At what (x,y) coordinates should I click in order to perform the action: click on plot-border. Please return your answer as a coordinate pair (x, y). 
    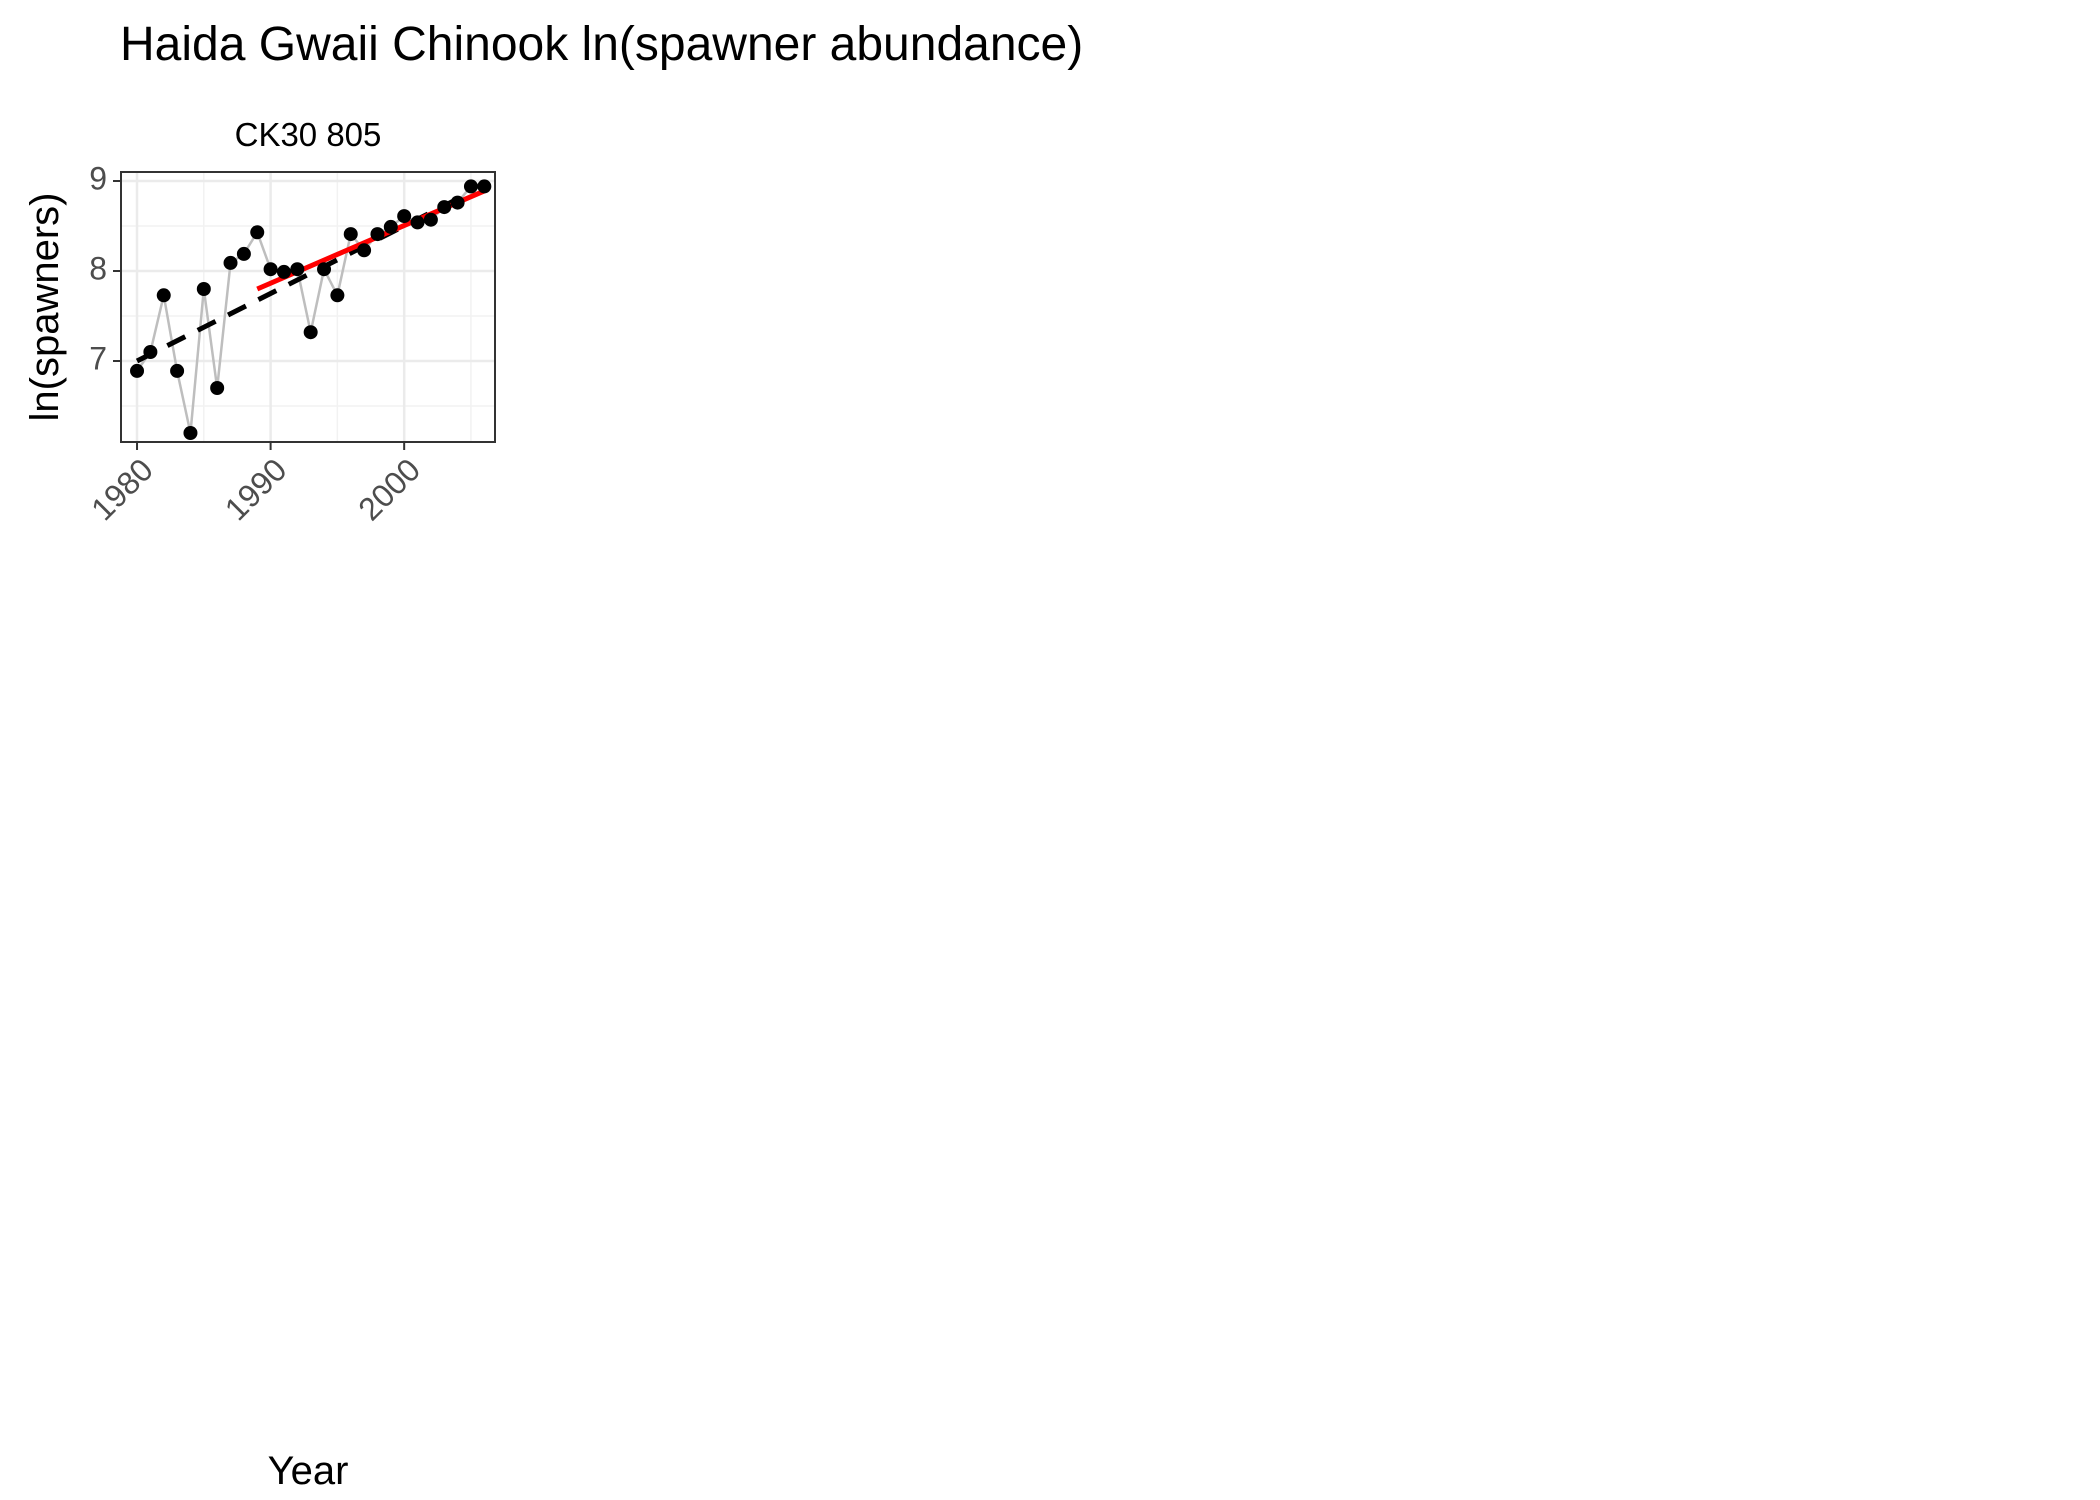
    Looking at the image, I should click on (308, 307).